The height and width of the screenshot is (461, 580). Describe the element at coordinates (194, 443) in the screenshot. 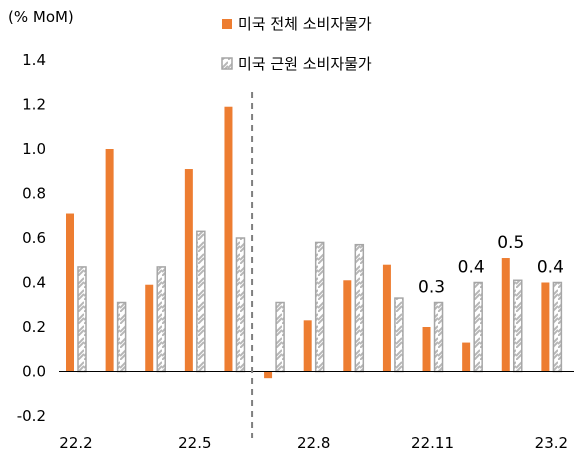

I see `x-tick-label: 22.5` at that location.